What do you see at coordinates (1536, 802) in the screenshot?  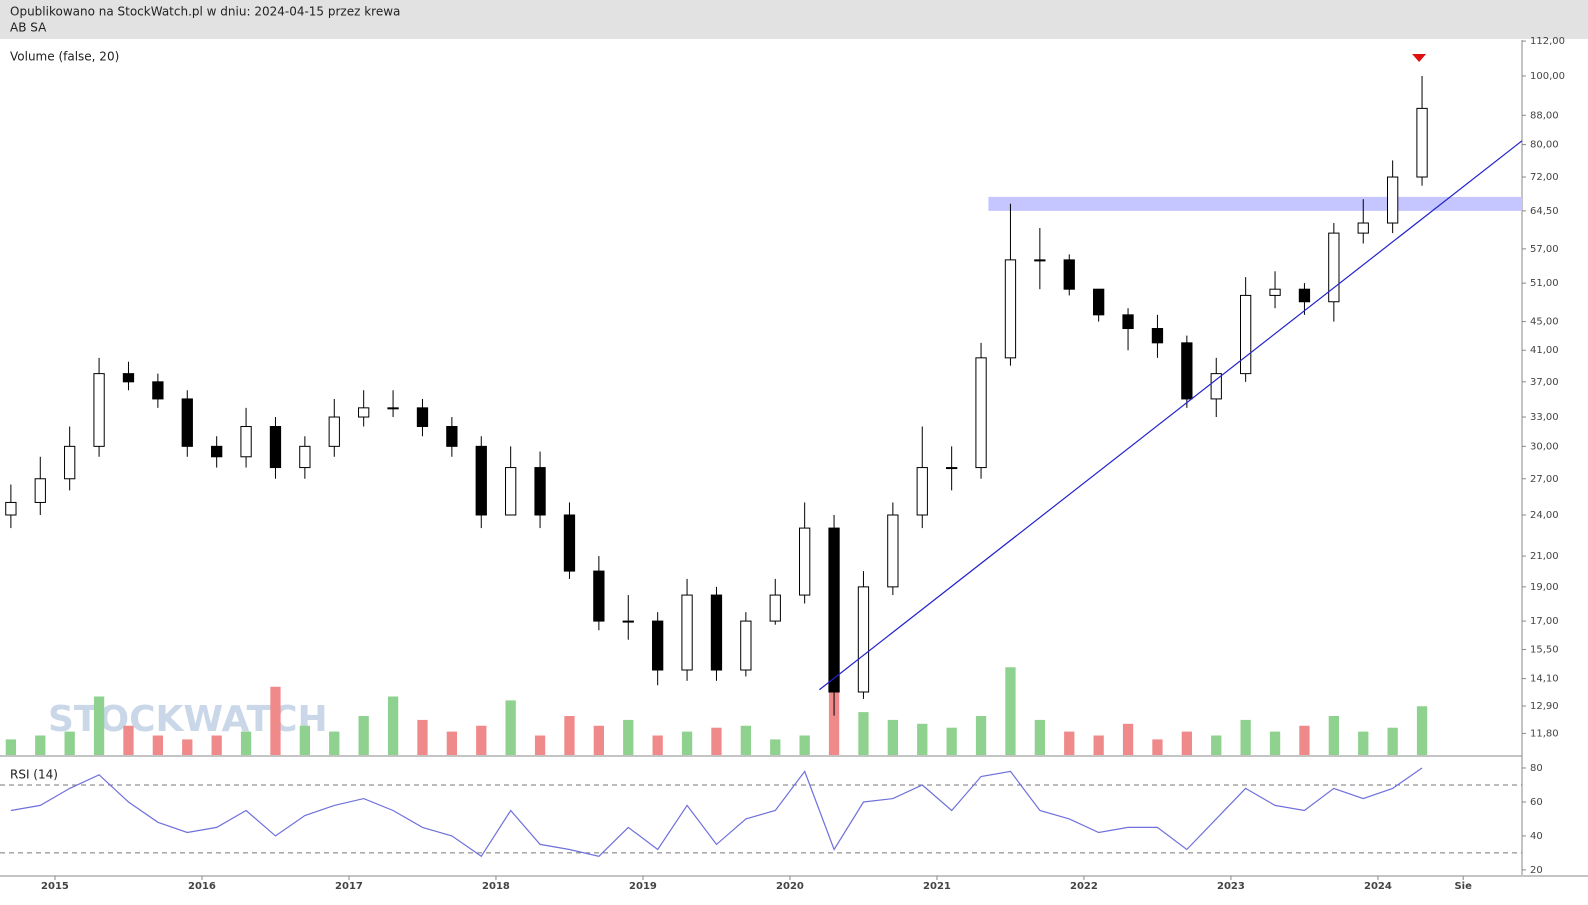 I see `rsi-tick-label: 60` at bounding box center [1536, 802].